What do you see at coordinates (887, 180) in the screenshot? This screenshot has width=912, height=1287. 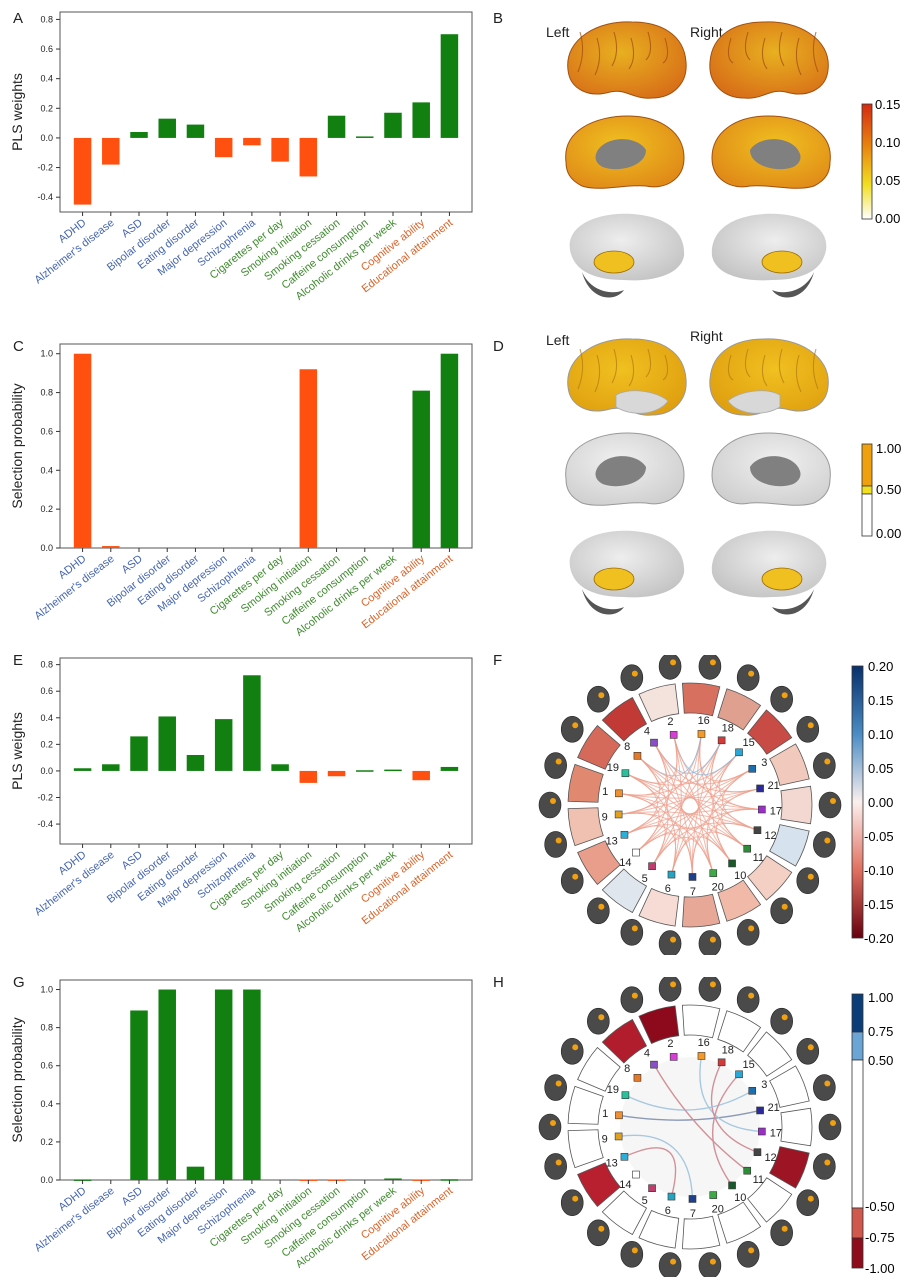 I see `colorbar-b-tick-2: 0.05` at bounding box center [887, 180].